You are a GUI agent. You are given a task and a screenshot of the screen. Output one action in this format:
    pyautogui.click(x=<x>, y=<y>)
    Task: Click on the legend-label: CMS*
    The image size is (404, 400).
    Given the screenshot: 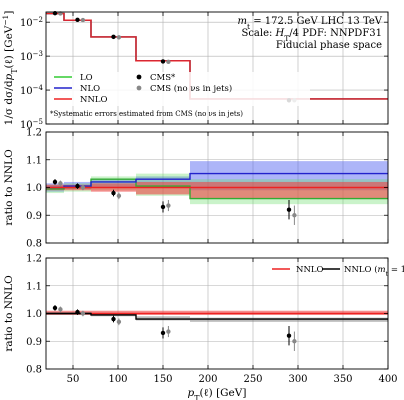 What is the action you would take?
    pyautogui.click(x=163, y=78)
    